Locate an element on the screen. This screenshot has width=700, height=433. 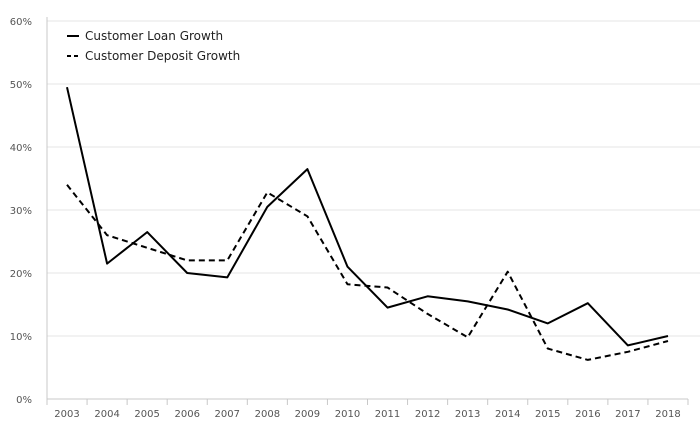
legend-label-deposit-growth: Customer Deposit Growth is located at coordinates (162, 56).